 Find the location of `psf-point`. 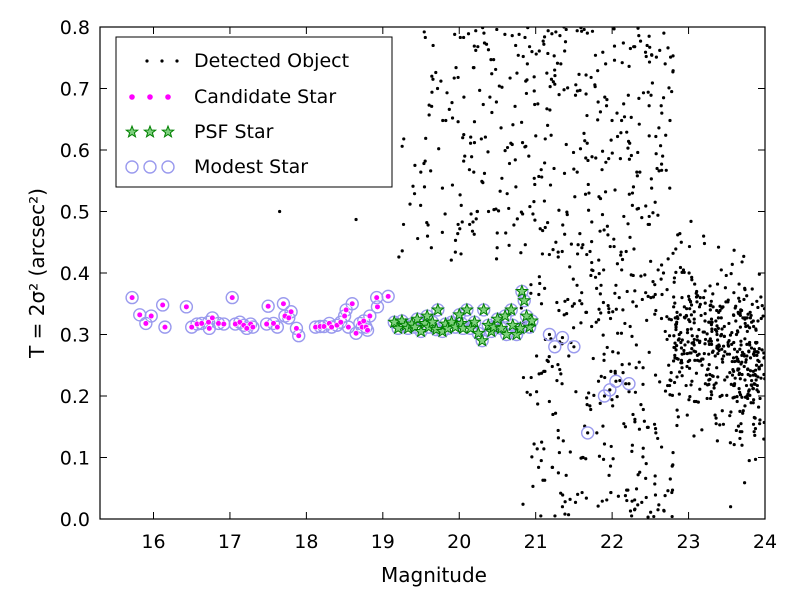

psf-point is located at coordinates (524, 300).